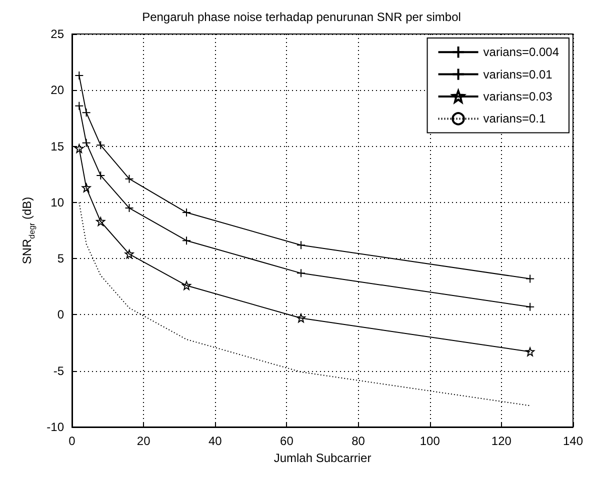 The width and height of the screenshot is (603, 477). Describe the element at coordinates (521, 52) in the screenshot. I see `legend-label: varians=0.004` at that location.